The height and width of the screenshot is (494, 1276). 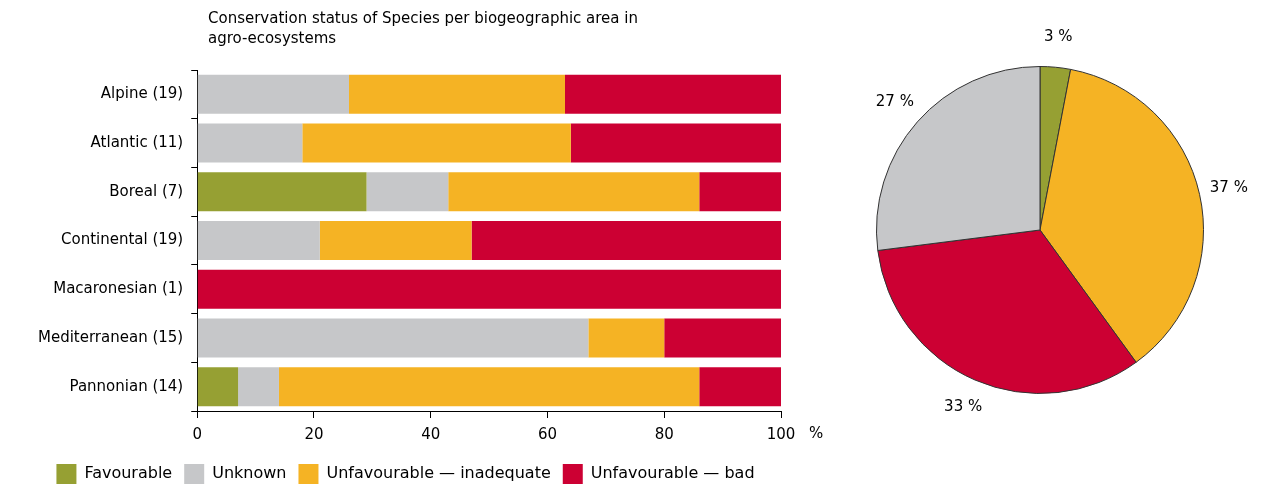 What do you see at coordinates (1228, 186) in the screenshot?
I see `data-label: 37 %` at bounding box center [1228, 186].